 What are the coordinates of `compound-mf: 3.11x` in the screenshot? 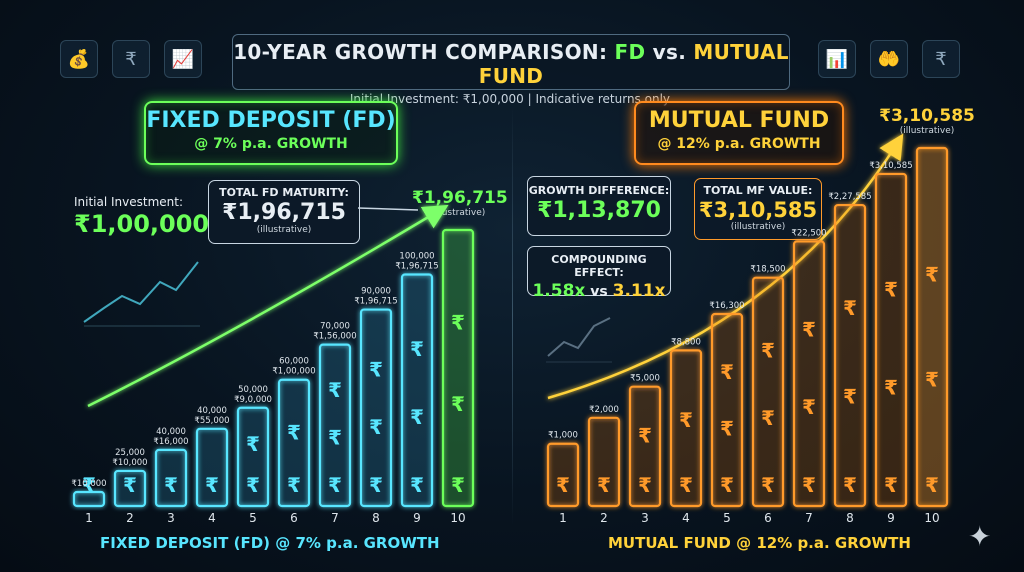 It's located at (639, 291).